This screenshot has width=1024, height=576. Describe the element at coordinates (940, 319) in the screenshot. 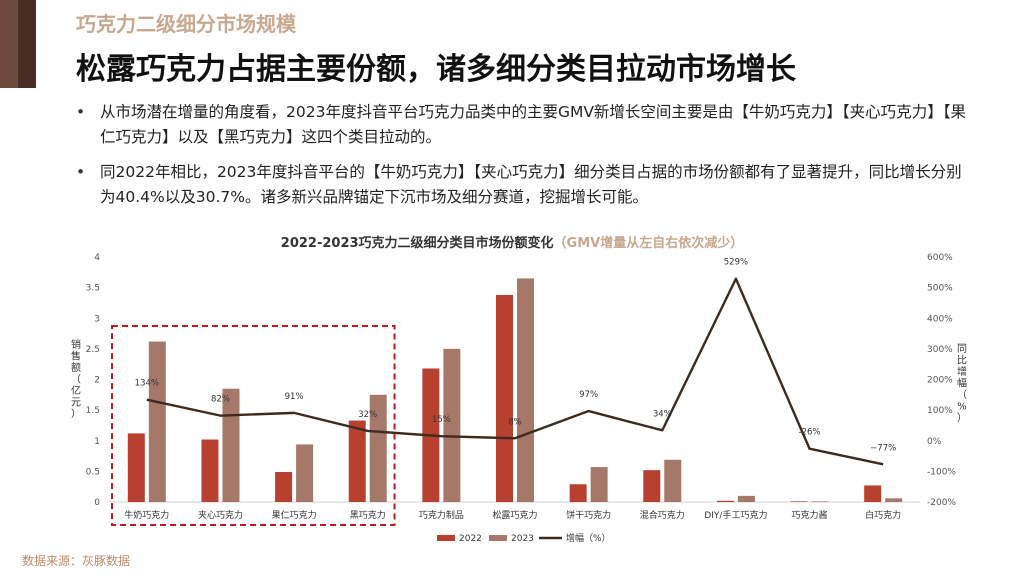

I see `y2-tick-label: 400%` at that location.